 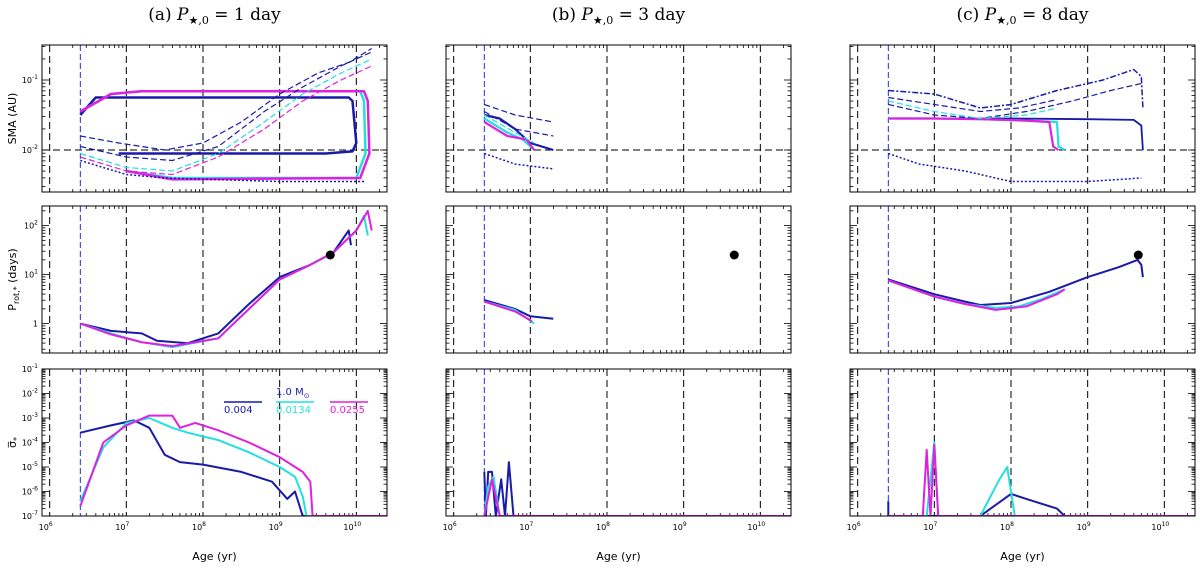 I want to click on legend-mass-text: 1.0 M, so click(x=290, y=392).